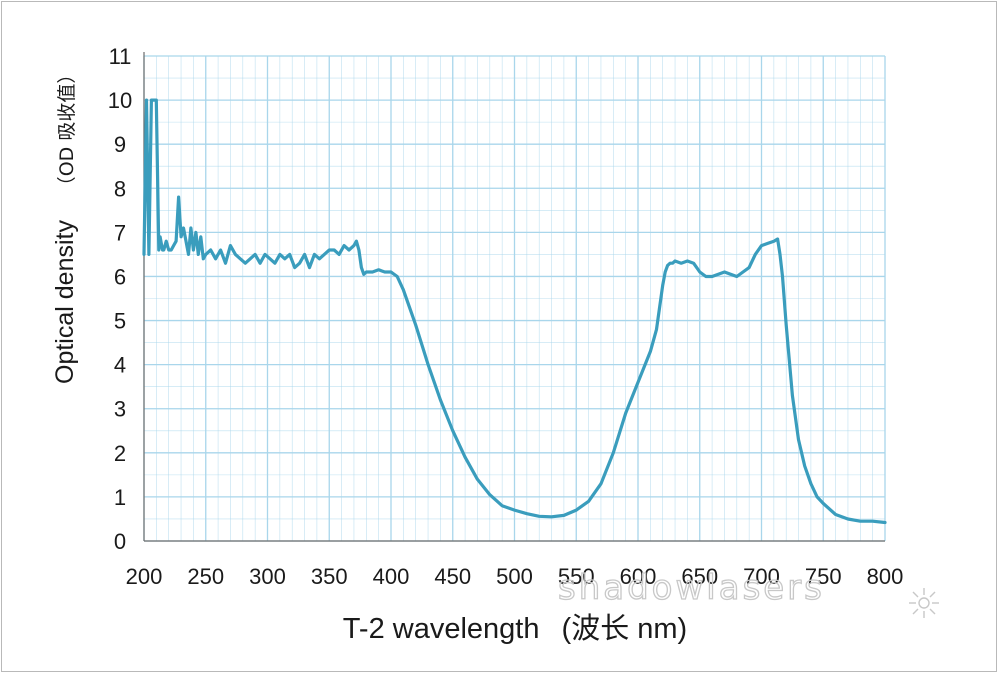 The image size is (1000, 675). Describe the element at coordinates (120, 497) in the screenshot. I see `y-tick-label: 1` at that location.